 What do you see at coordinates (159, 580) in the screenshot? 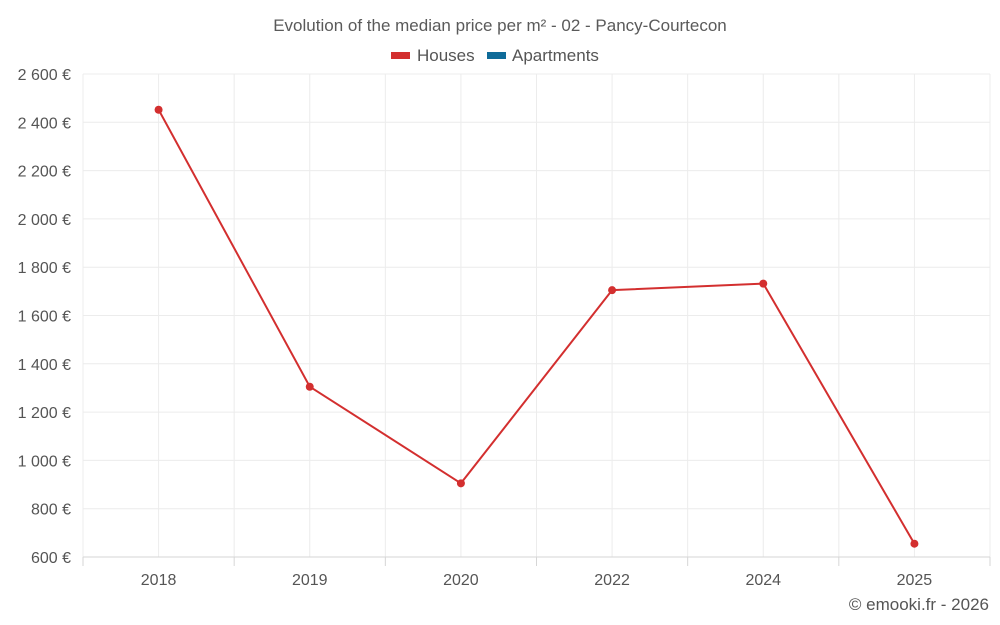
I see `x-tick-label: 2018` at bounding box center [159, 580].